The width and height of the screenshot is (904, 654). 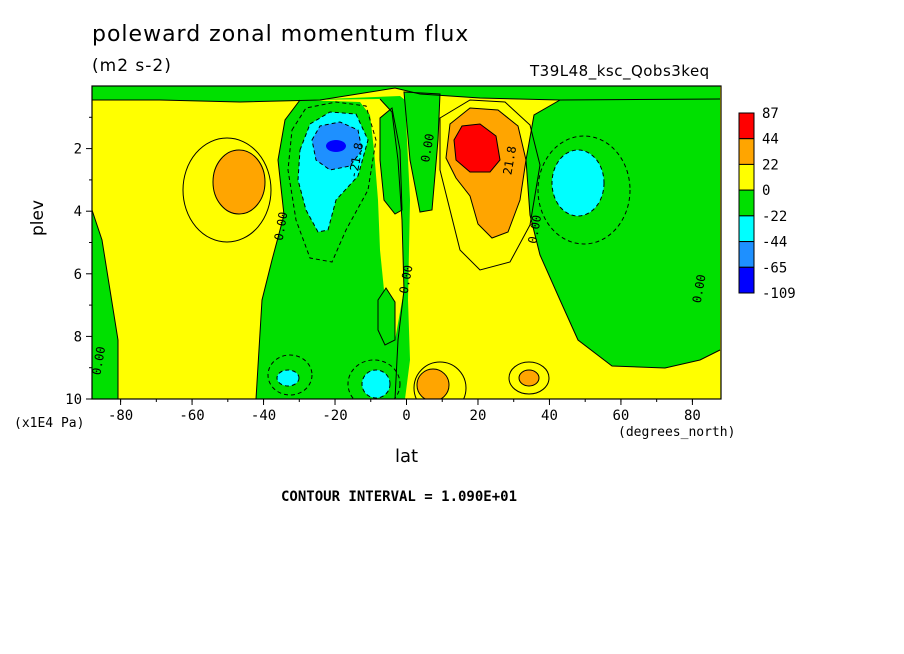 I want to click on region-negative-top-equator, so click(x=422, y=152).